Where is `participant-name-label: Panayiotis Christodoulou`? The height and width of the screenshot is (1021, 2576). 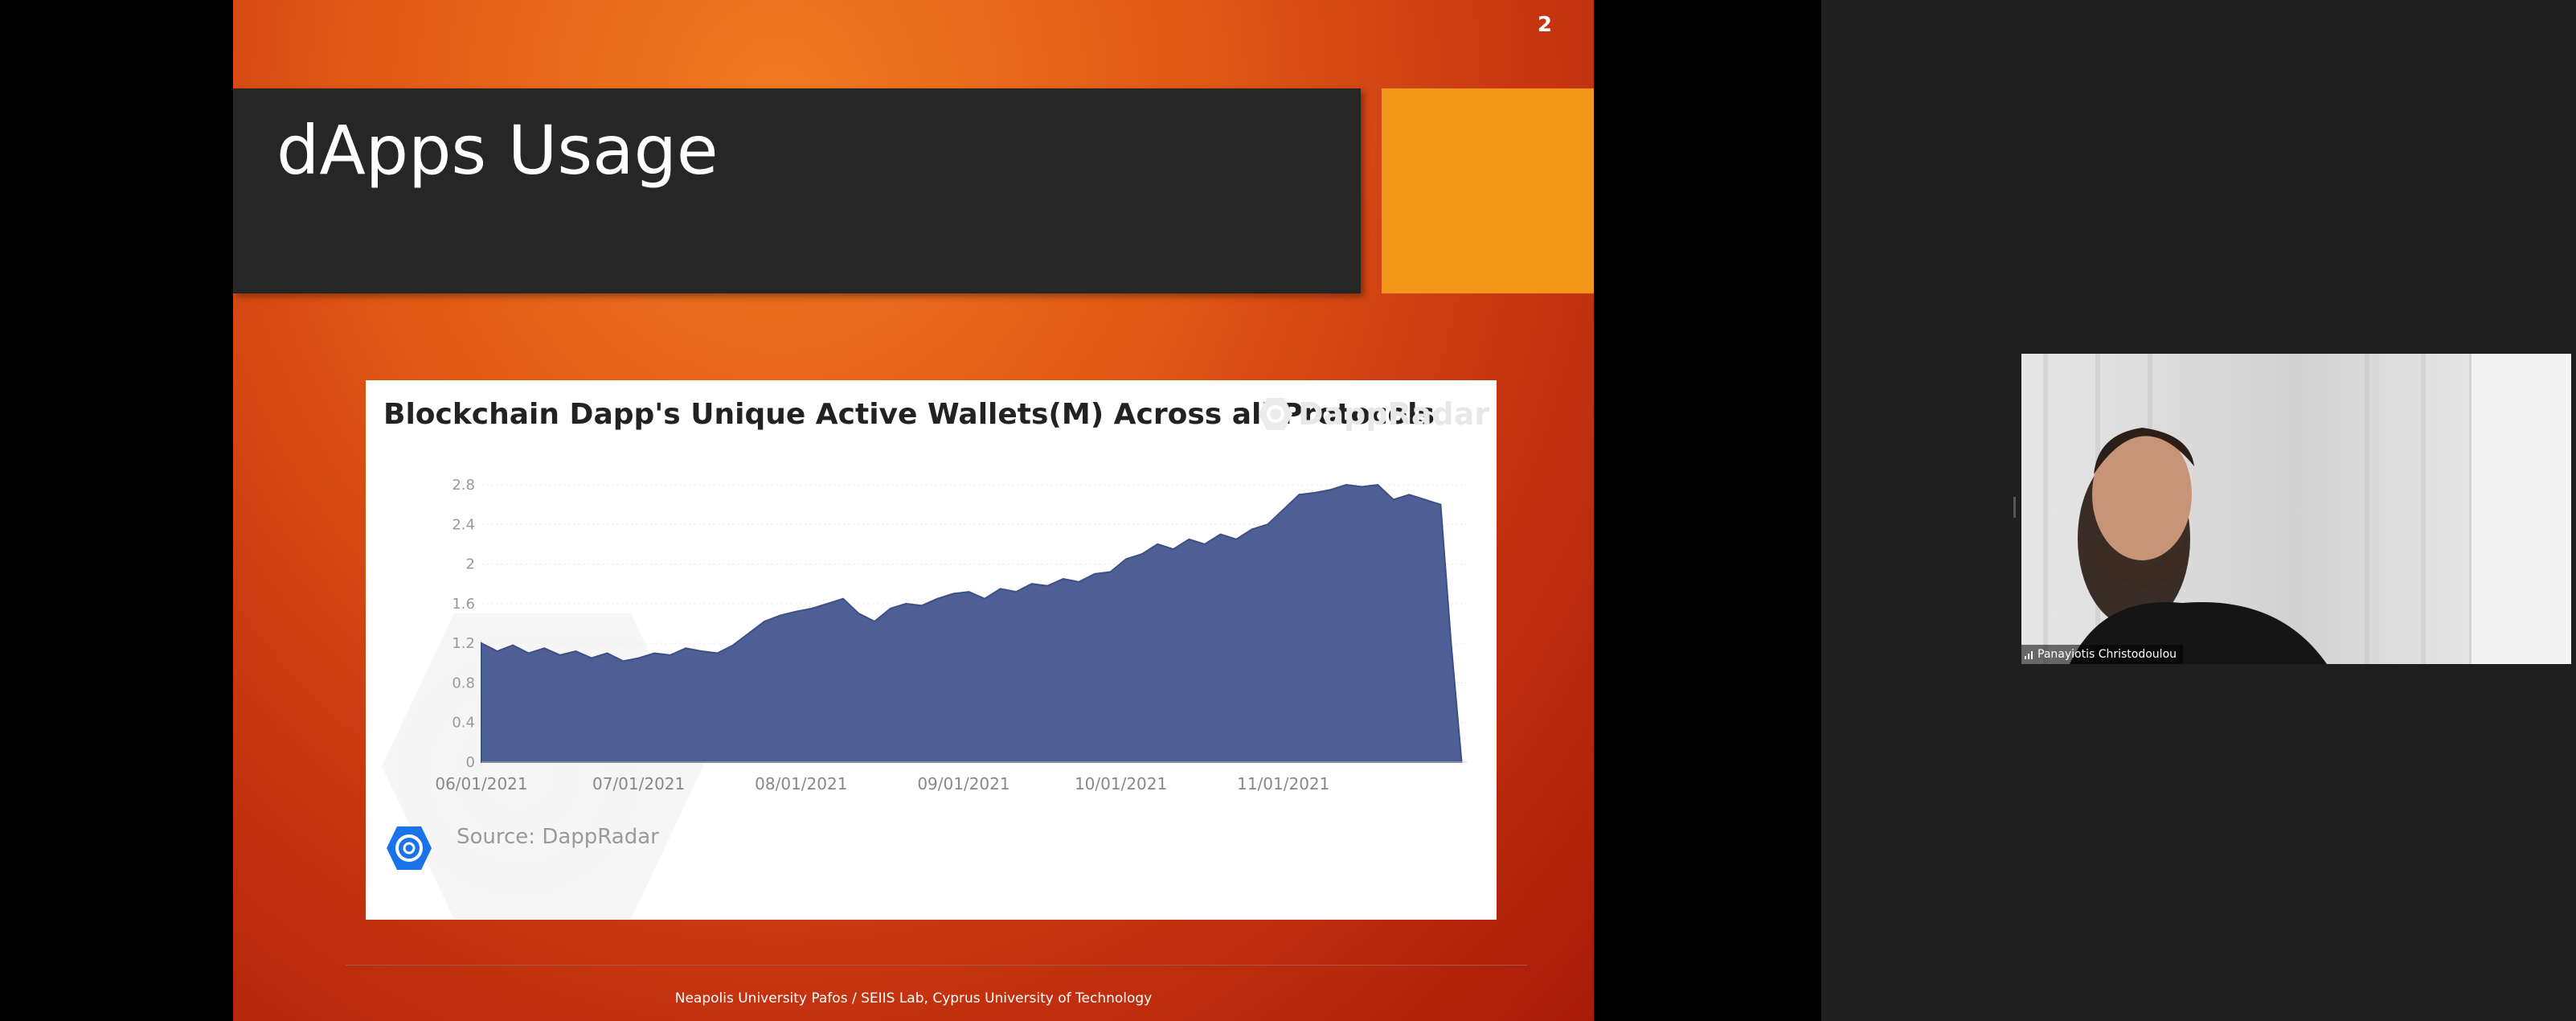 participant-name-label: Panayiotis Christodoulou is located at coordinates (2102, 654).